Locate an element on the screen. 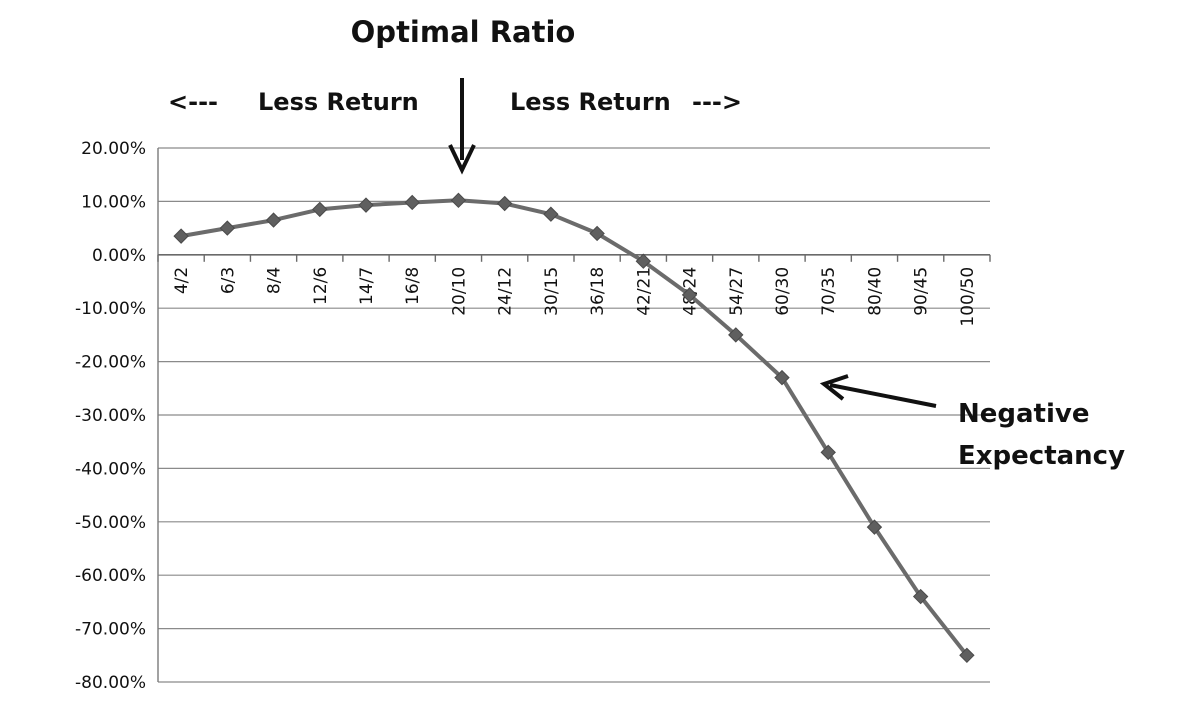  x-tick-label: 100/50 is located at coordinates (968, 297).